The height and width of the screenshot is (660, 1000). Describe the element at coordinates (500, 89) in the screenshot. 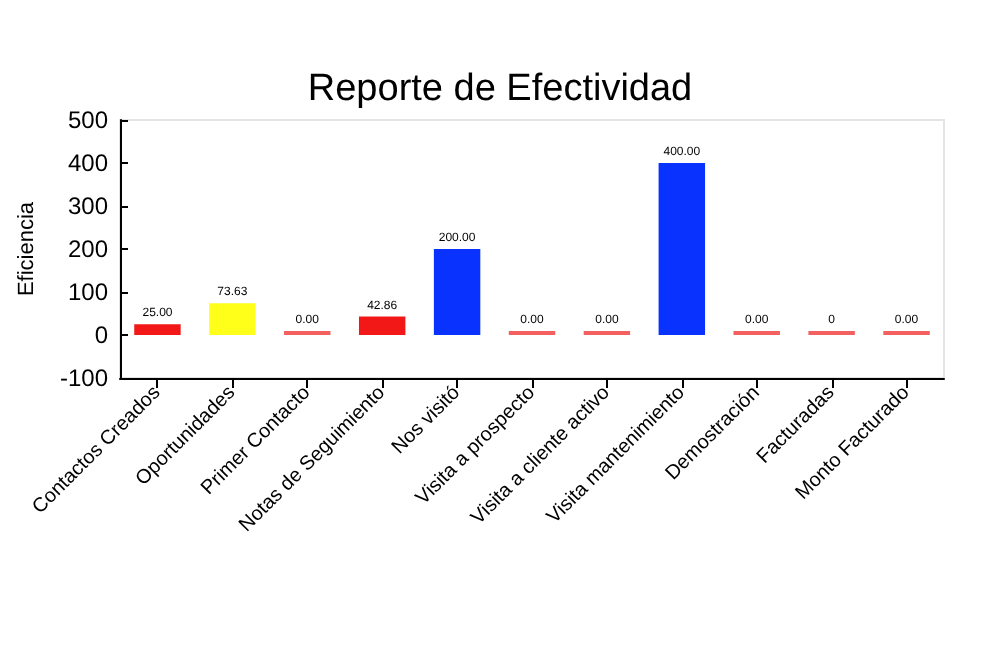

I see `chart-title: Reporte de Efectividad` at that location.